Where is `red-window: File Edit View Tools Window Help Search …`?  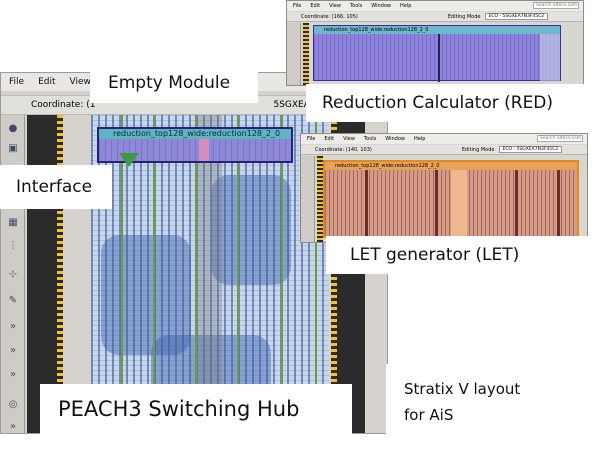 red-window: File Edit View Tools Window Help Search … is located at coordinates (435, 43).